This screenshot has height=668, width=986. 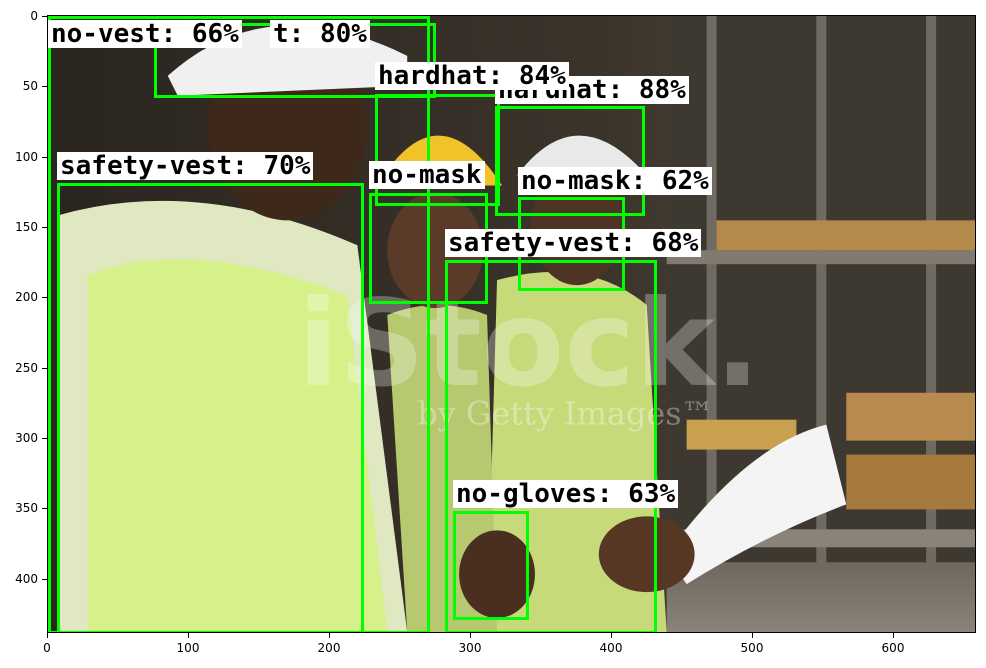 I want to click on y-tick-label: 250, so click(x=26, y=368).